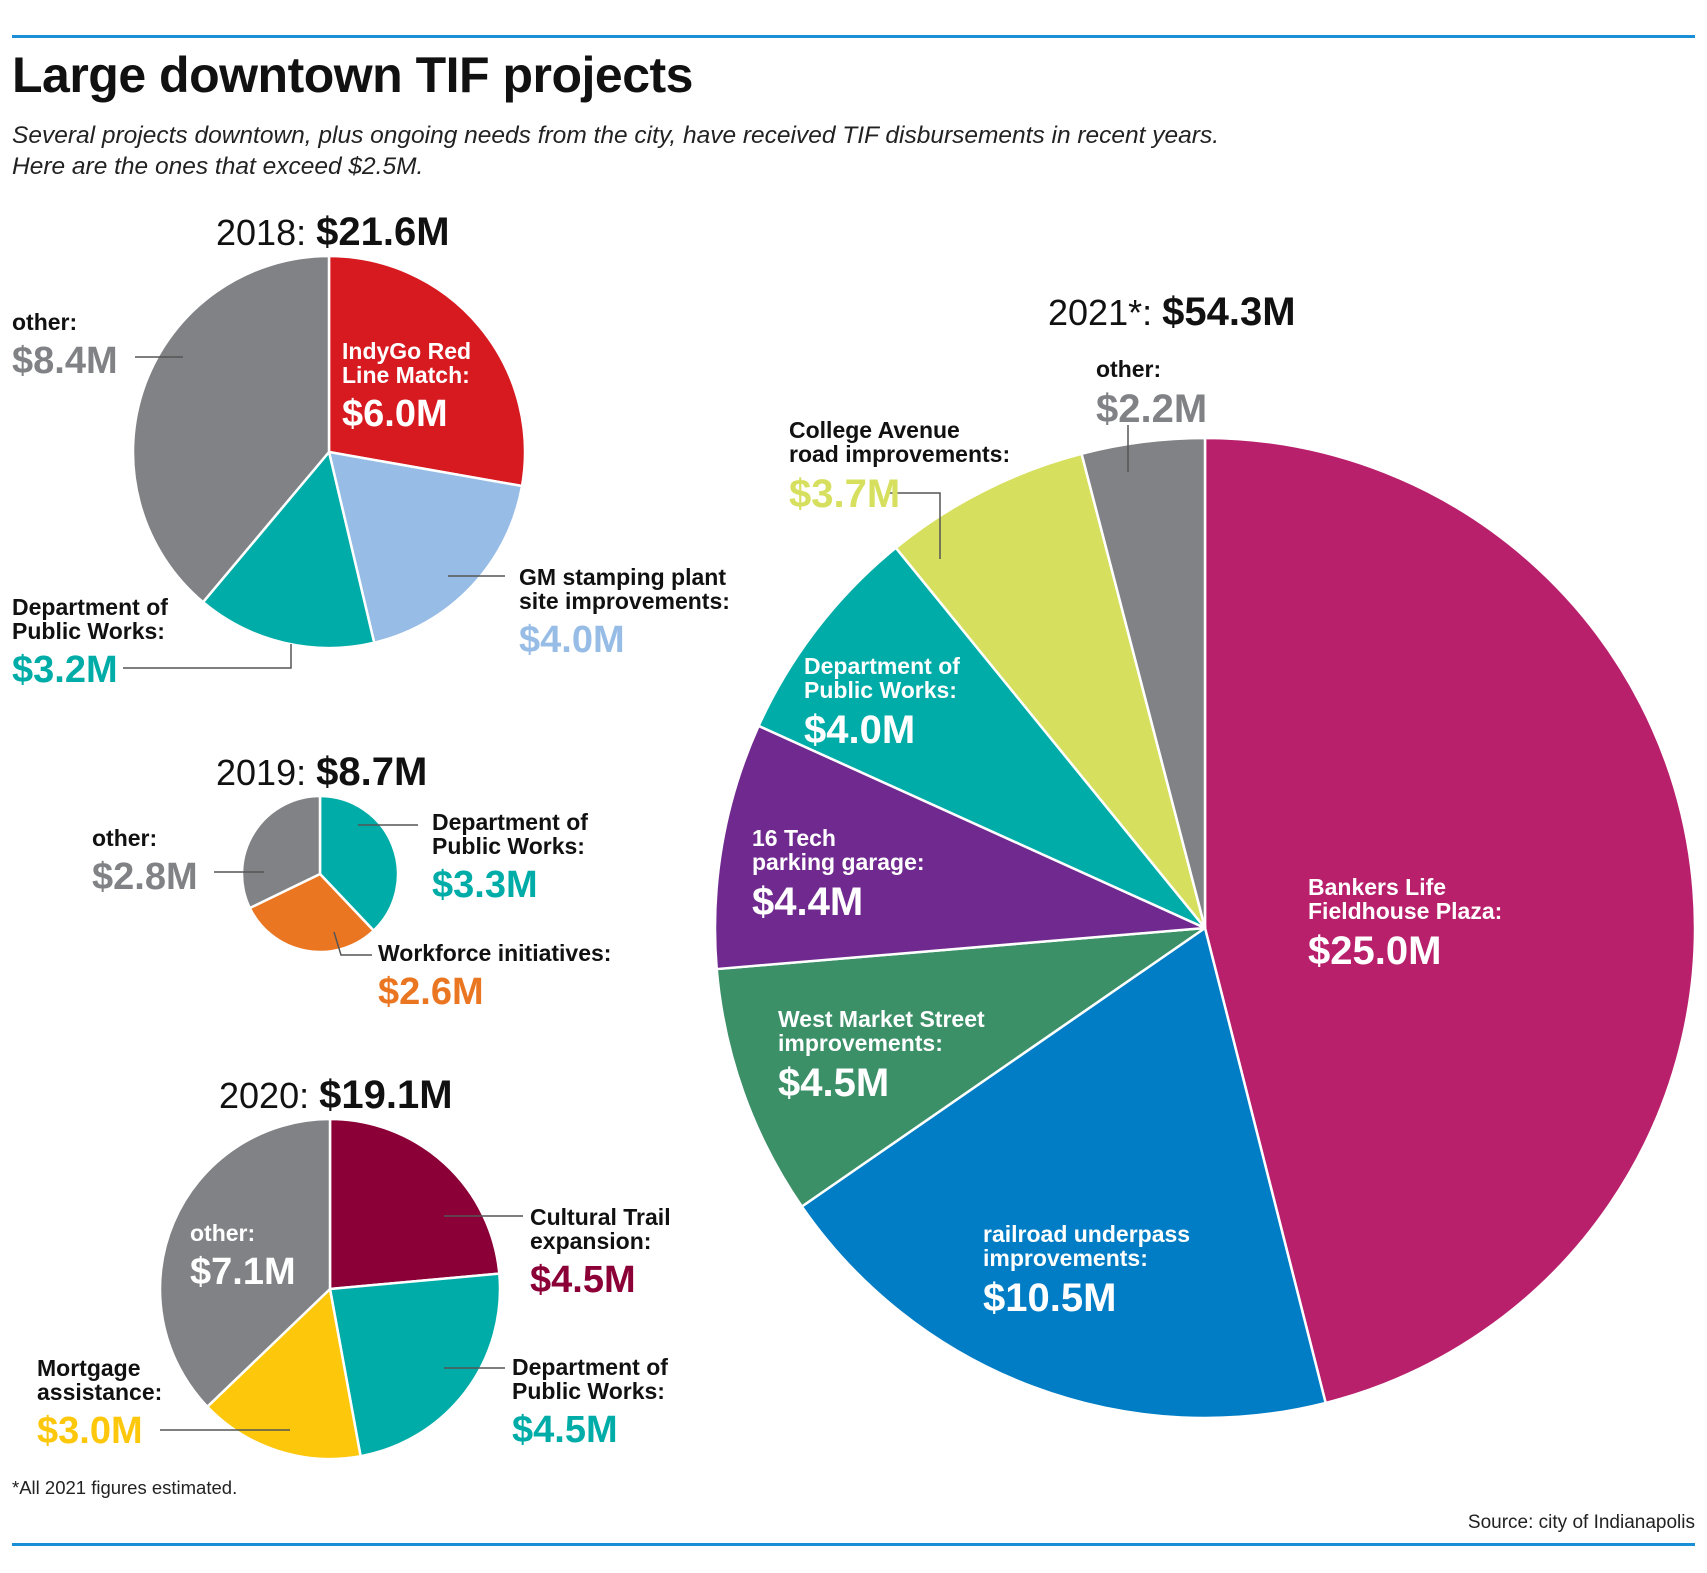  Describe the element at coordinates (382, 232) in the screenshot. I see `pie-total-label: $21.6M` at that location.